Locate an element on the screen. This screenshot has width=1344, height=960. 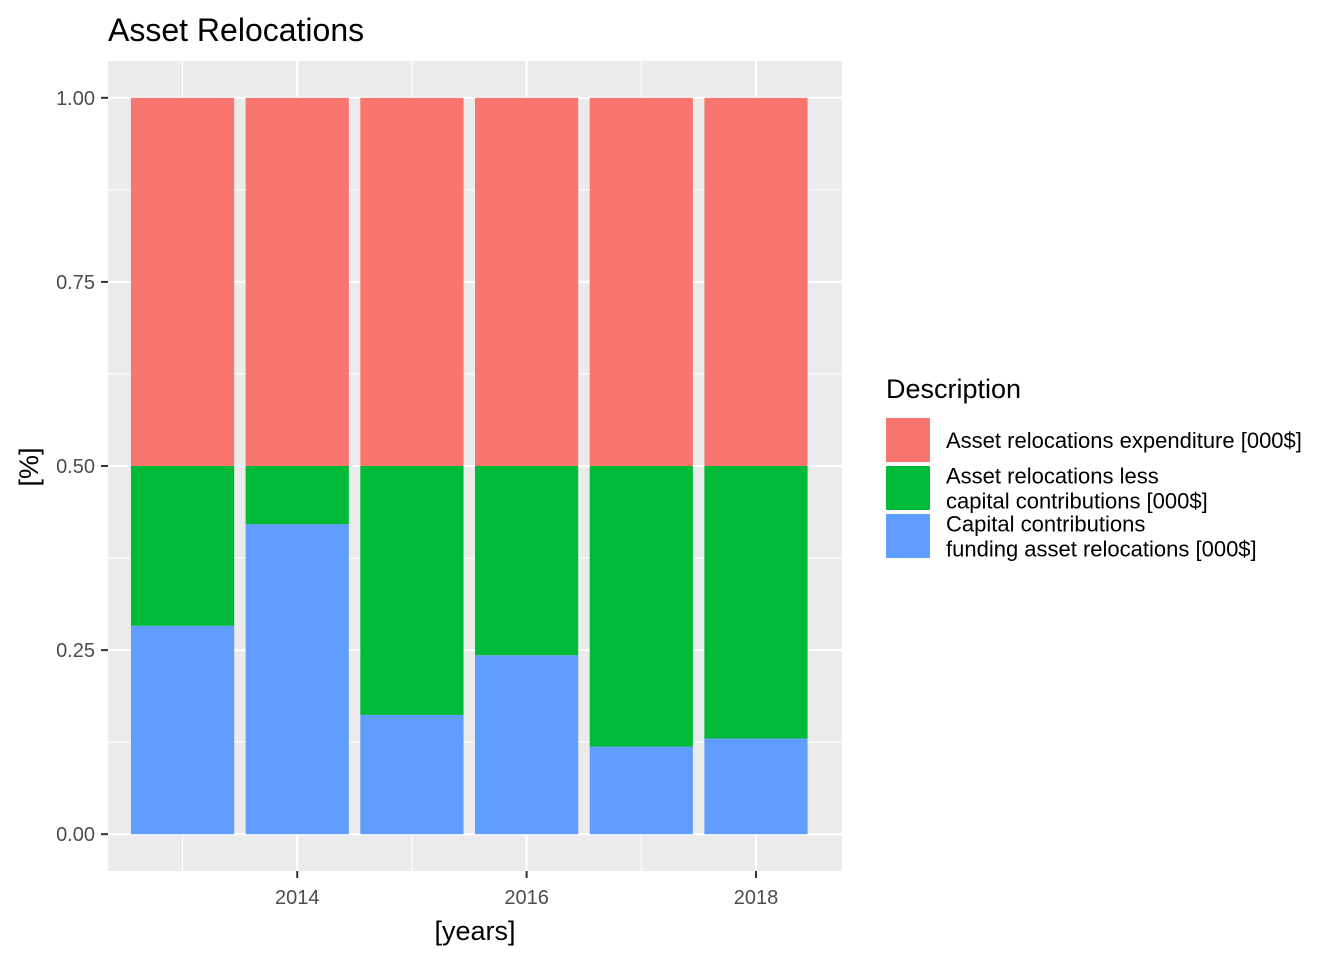
legend-label: Capital contributions is located at coordinates (1045, 524).